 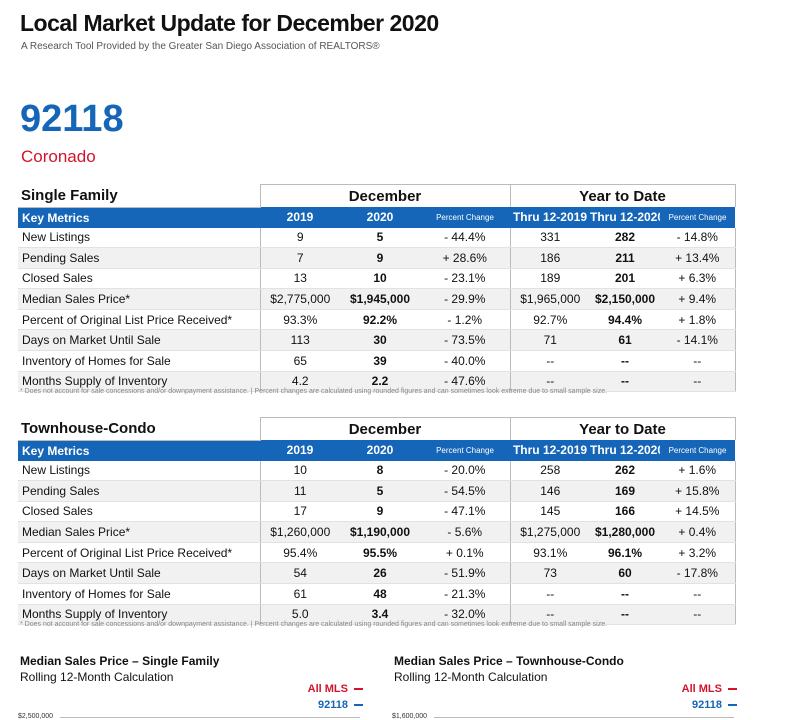 What do you see at coordinates (465, 532) in the screenshot?
I see `metric-value: - 5.6%` at bounding box center [465, 532].